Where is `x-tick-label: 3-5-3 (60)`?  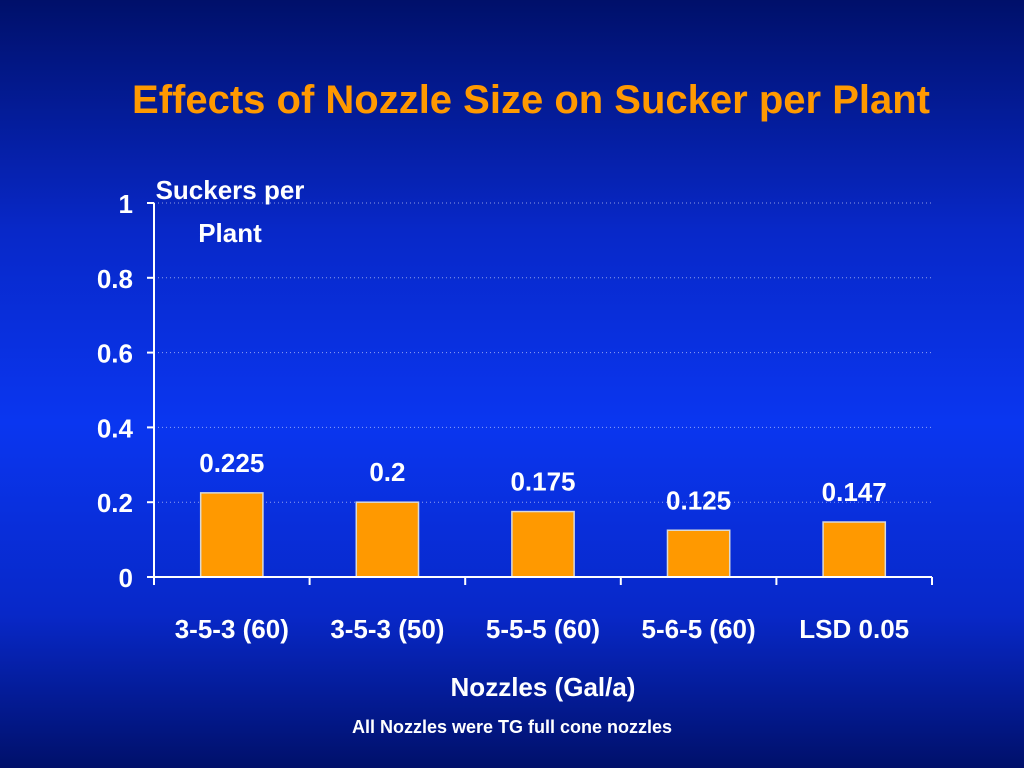
x-tick-label: 3-5-3 (60) is located at coordinates (232, 629).